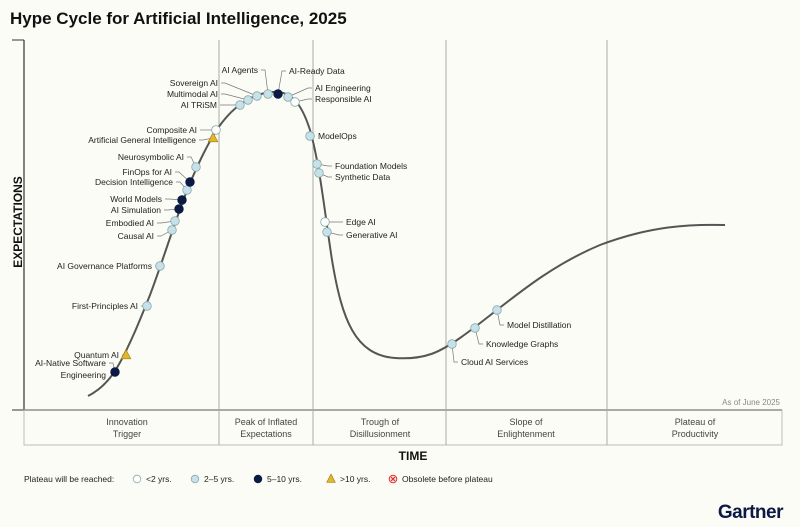  What do you see at coordinates (84, 375) in the screenshot?
I see `technology-label: Engineering` at bounding box center [84, 375].